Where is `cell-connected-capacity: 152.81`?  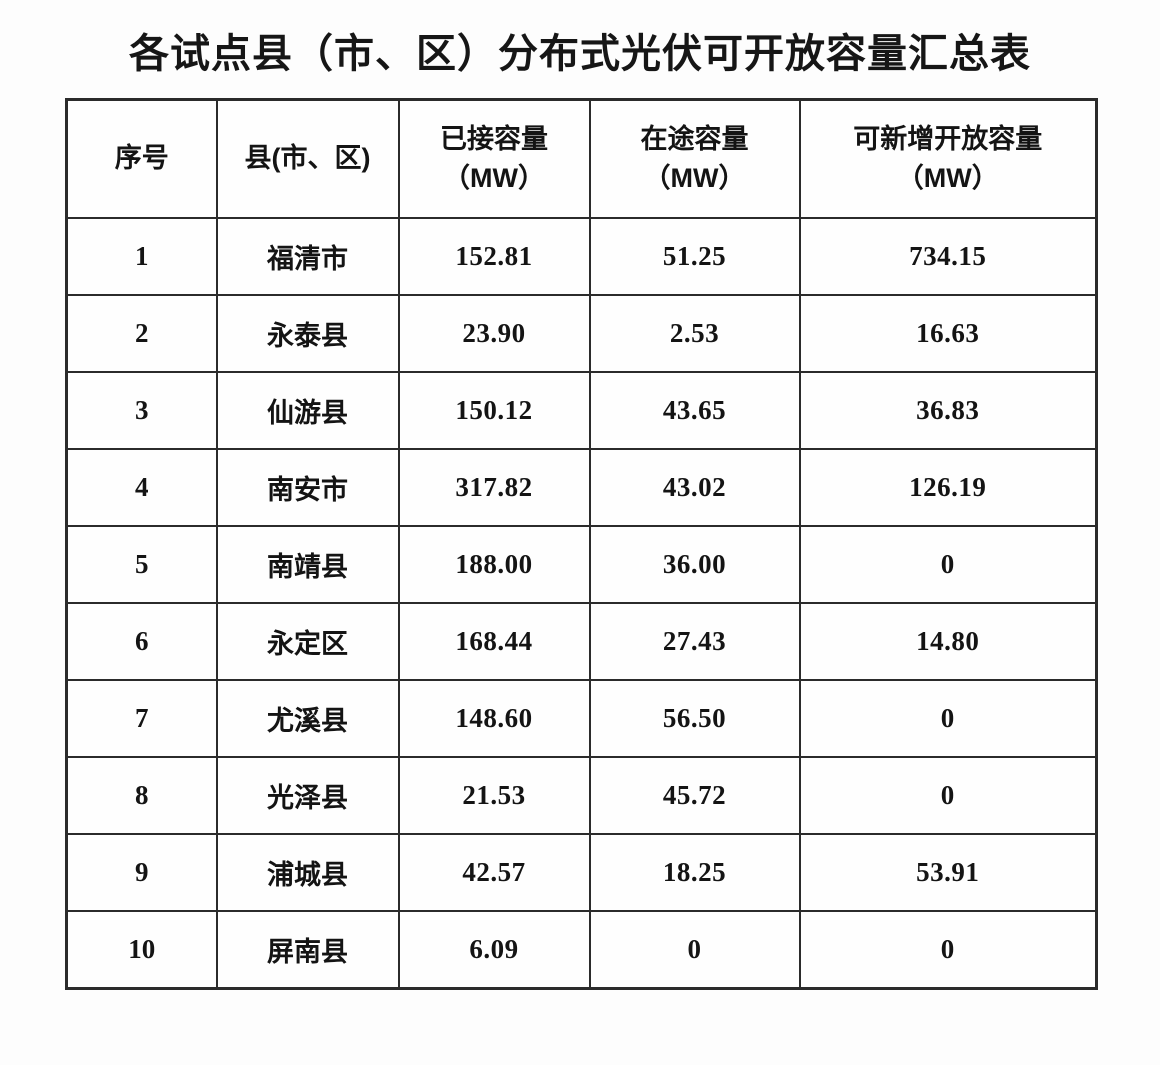 cell-connected-capacity: 152.81 is located at coordinates (494, 256).